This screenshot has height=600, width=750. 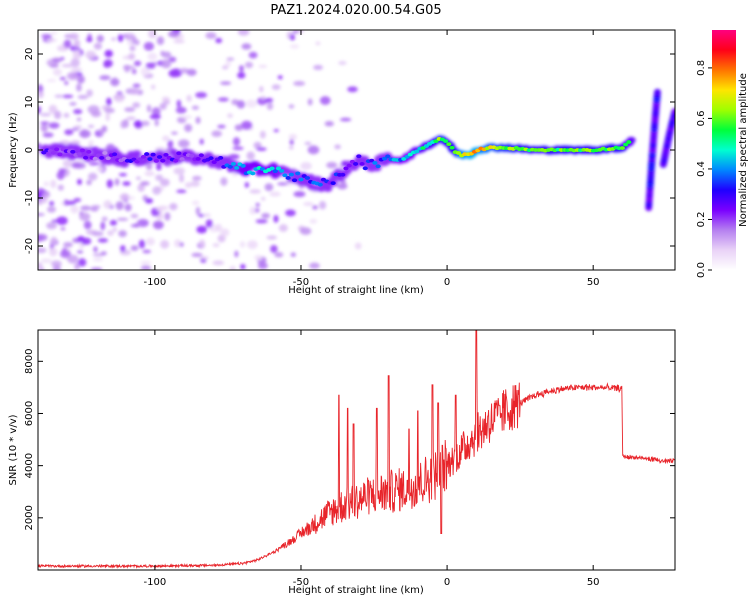 I want to click on chart-title: PAZ1.2024.020.00.54.G05, so click(x=355, y=10).